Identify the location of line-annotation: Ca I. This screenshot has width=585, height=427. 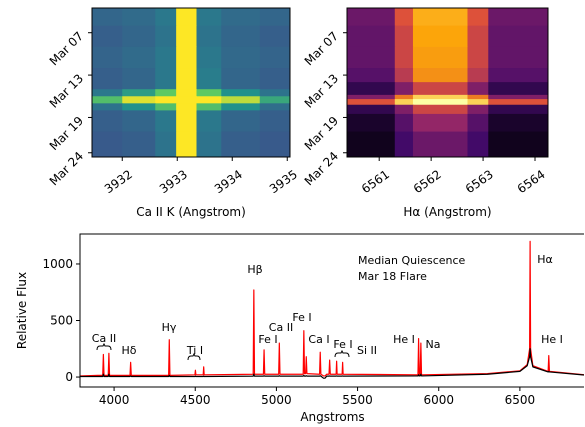
(318, 339).